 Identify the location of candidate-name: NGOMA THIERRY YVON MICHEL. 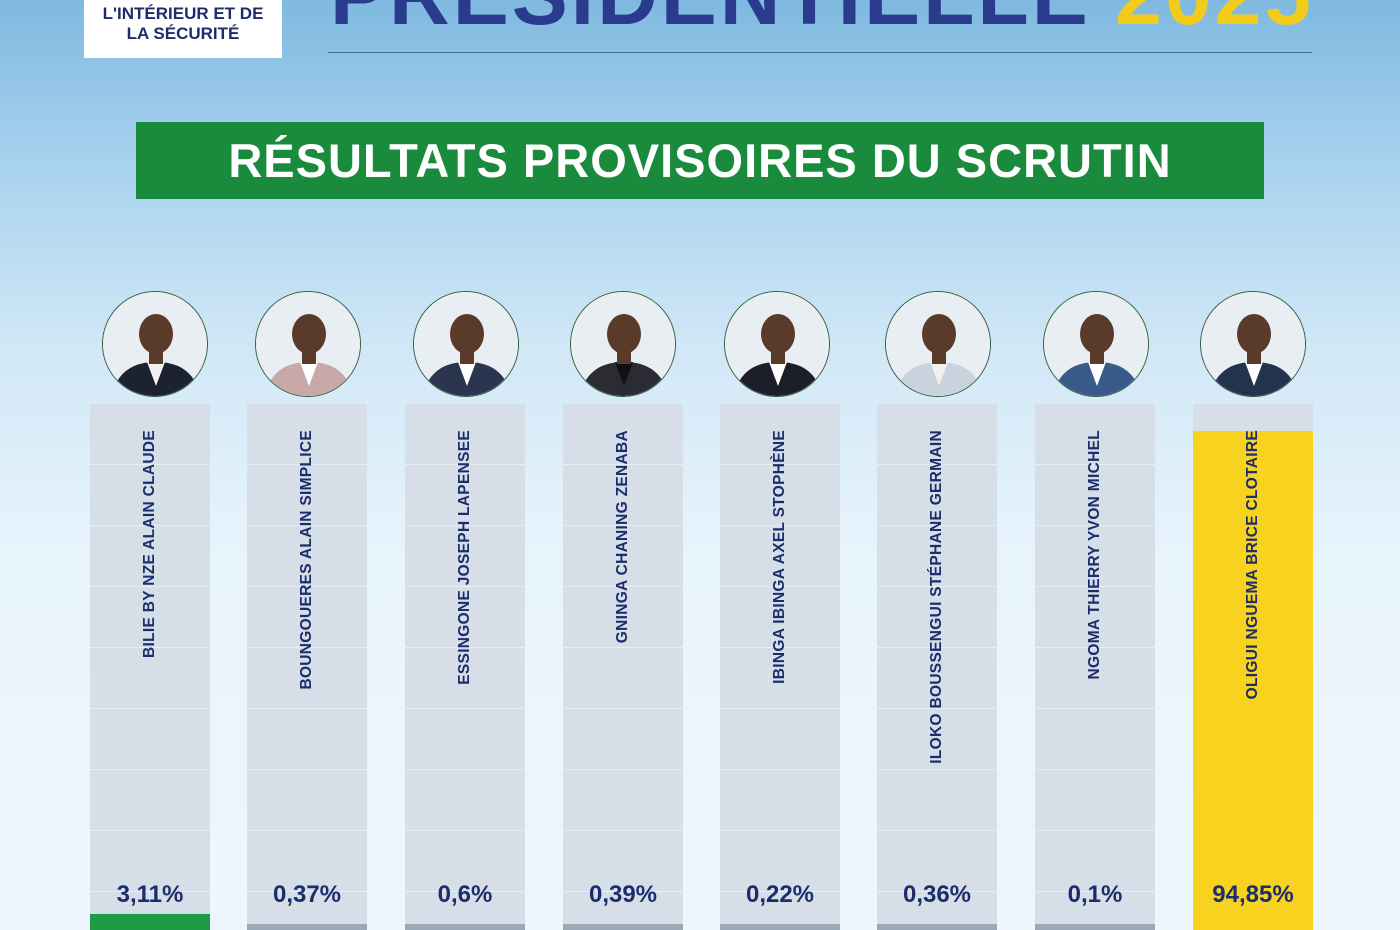
(1094, 555).